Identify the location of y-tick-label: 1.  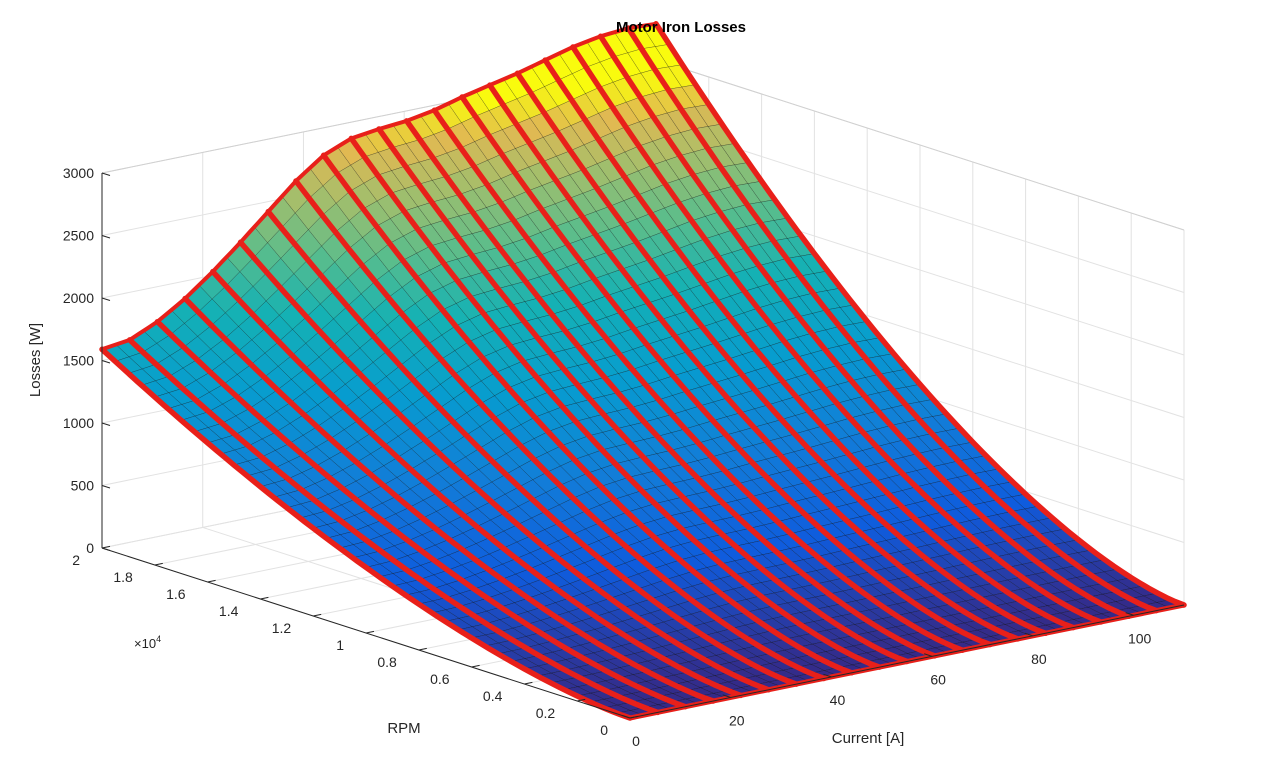
(340, 645).